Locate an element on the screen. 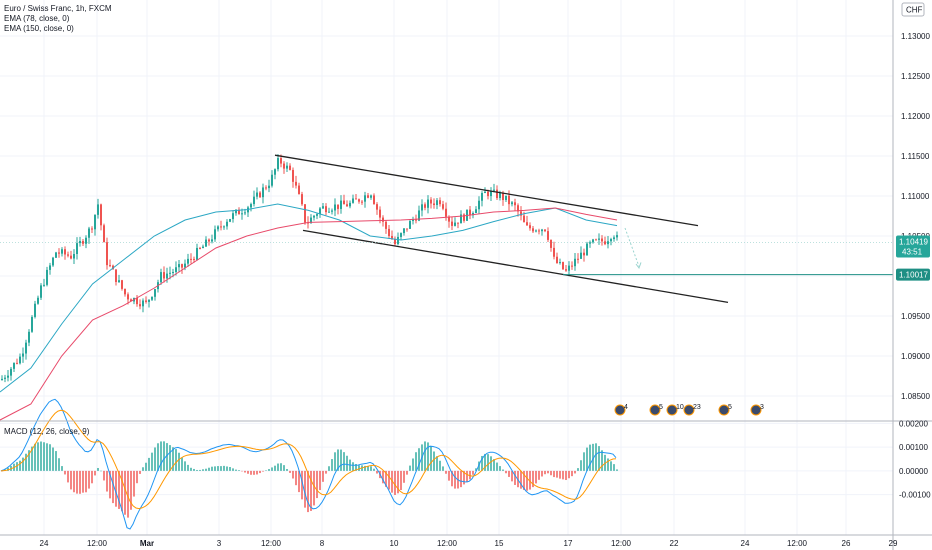 The image size is (932, 550). event-marker: 4 is located at coordinates (621, 410).